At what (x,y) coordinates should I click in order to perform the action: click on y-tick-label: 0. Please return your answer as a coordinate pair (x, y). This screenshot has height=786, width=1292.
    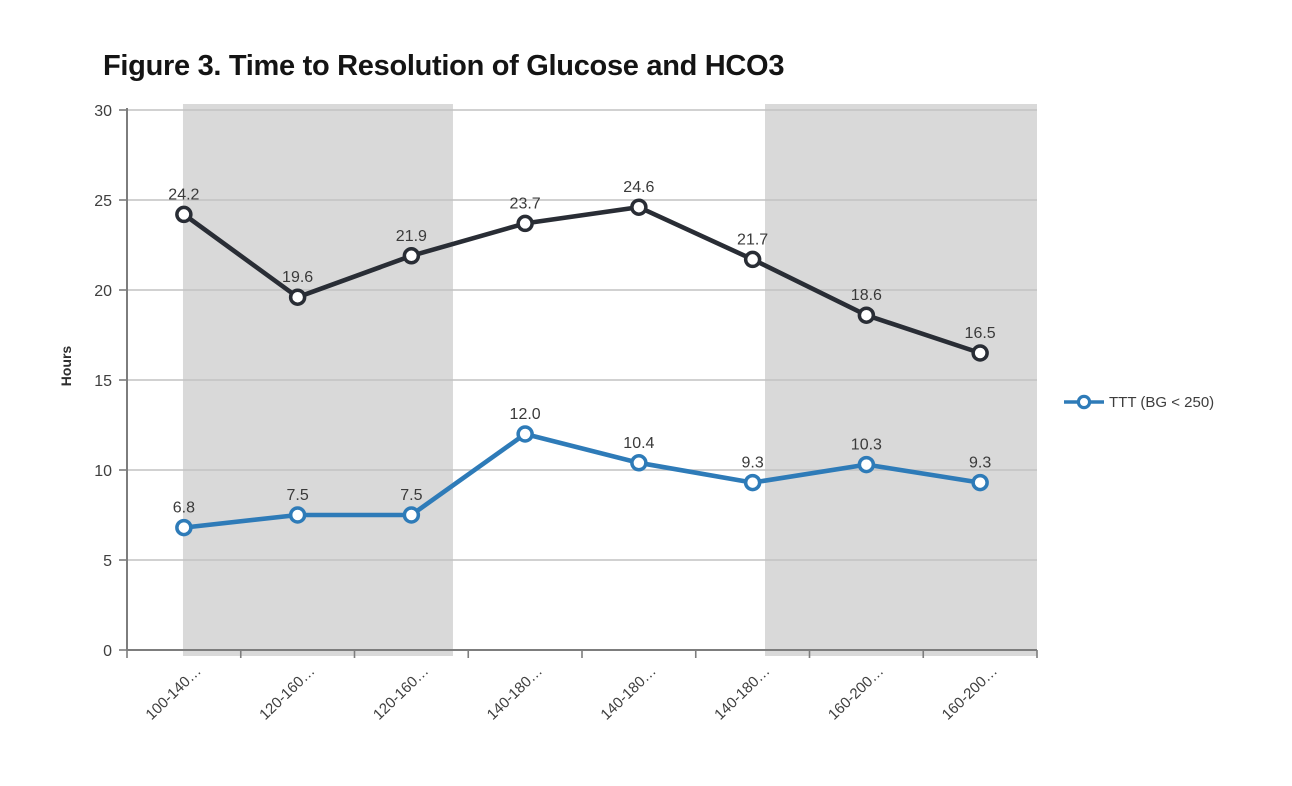
    Looking at the image, I should click on (107, 651).